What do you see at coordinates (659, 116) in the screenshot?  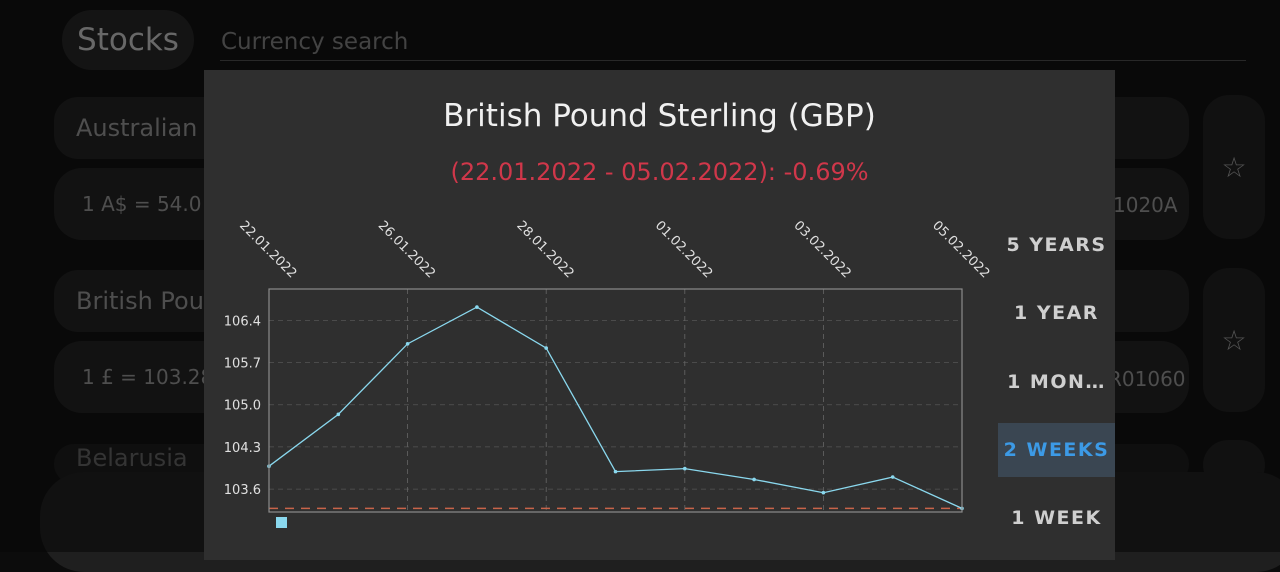 I see `dialog-title: British Pound Sterling (GBP)` at bounding box center [659, 116].